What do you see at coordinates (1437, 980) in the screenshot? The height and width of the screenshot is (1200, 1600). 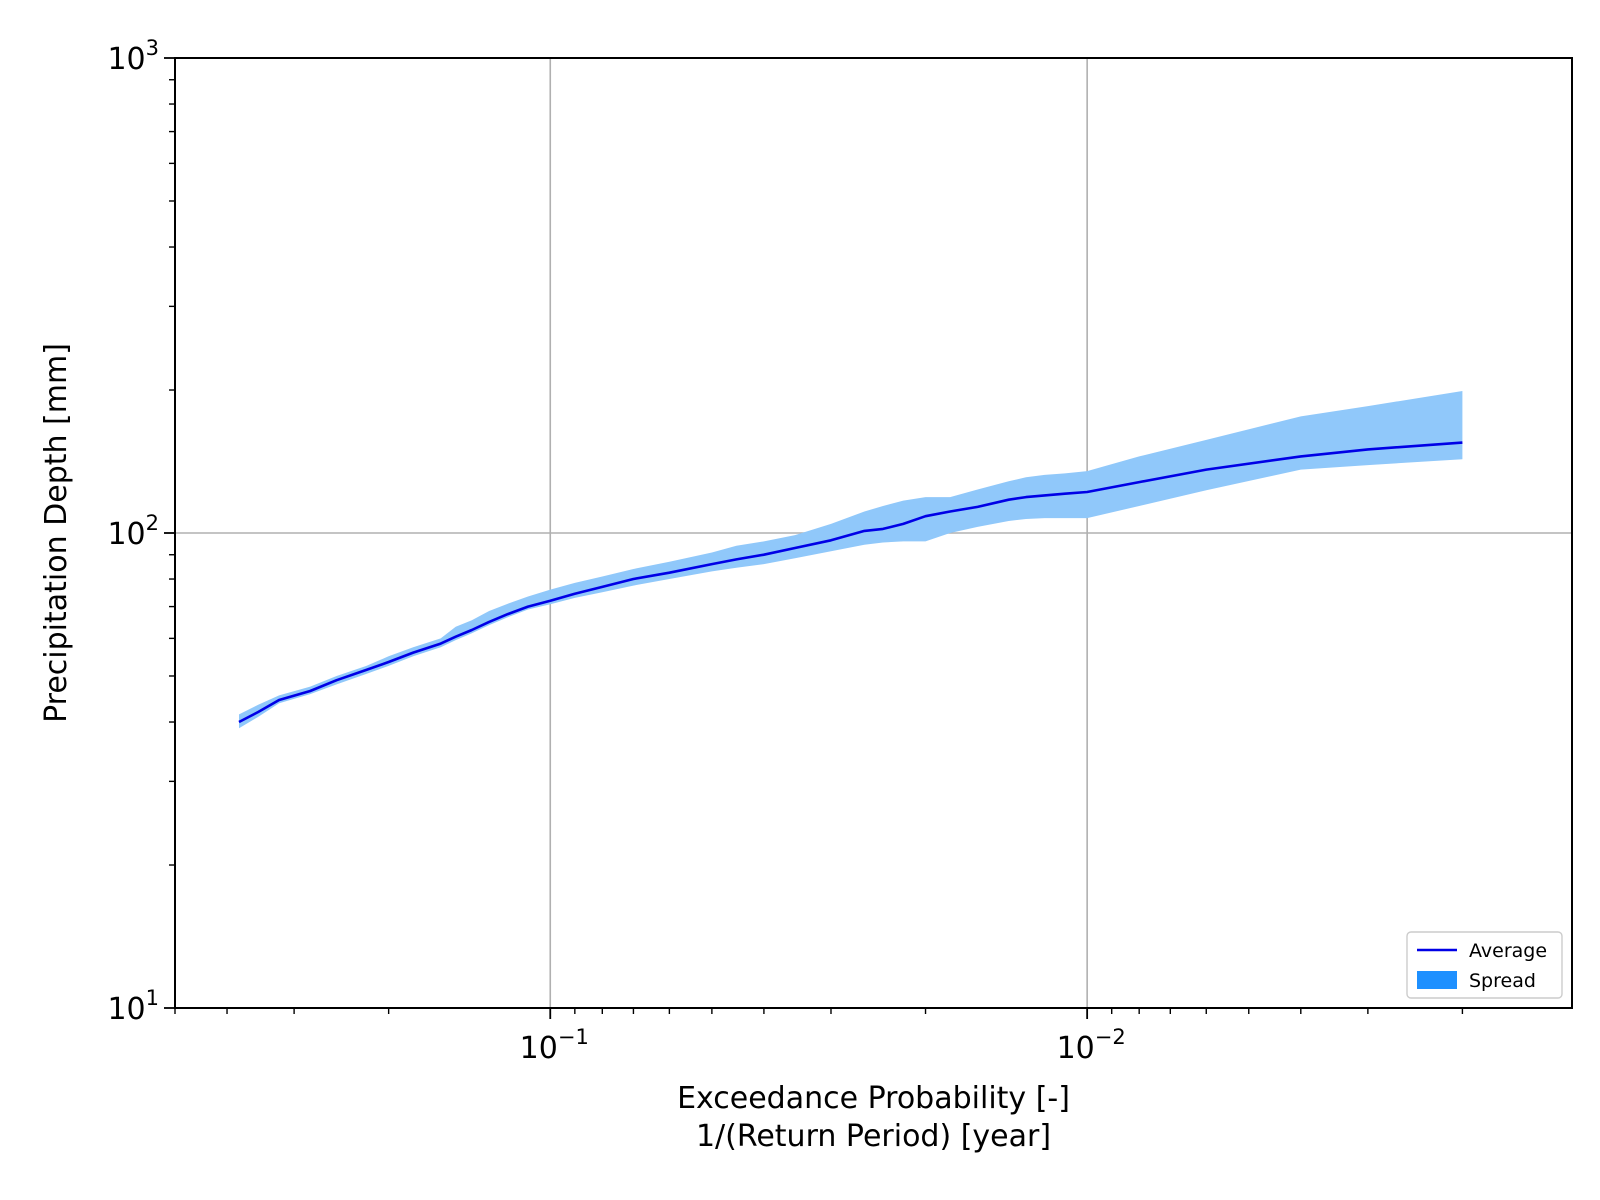 I see `legend-swatch-spread` at bounding box center [1437, 980].